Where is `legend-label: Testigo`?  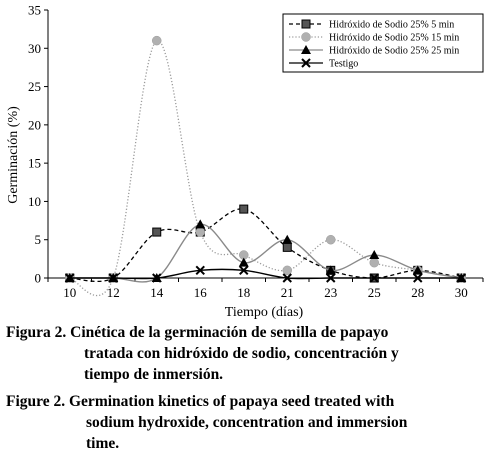
legend-label: Testigo is located at coordinates (343, 64).